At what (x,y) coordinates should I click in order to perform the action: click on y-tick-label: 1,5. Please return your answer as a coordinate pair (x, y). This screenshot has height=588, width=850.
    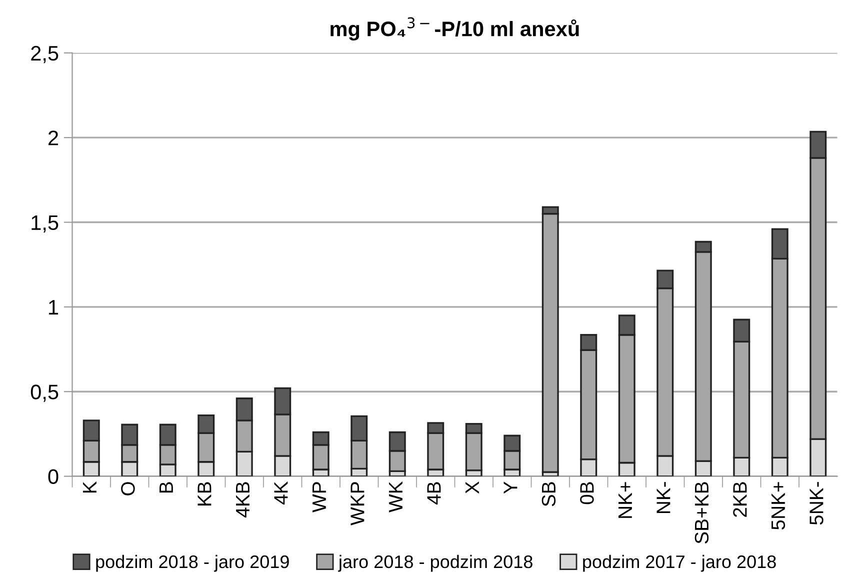
    Looking at the image, I should click on (45, 223).